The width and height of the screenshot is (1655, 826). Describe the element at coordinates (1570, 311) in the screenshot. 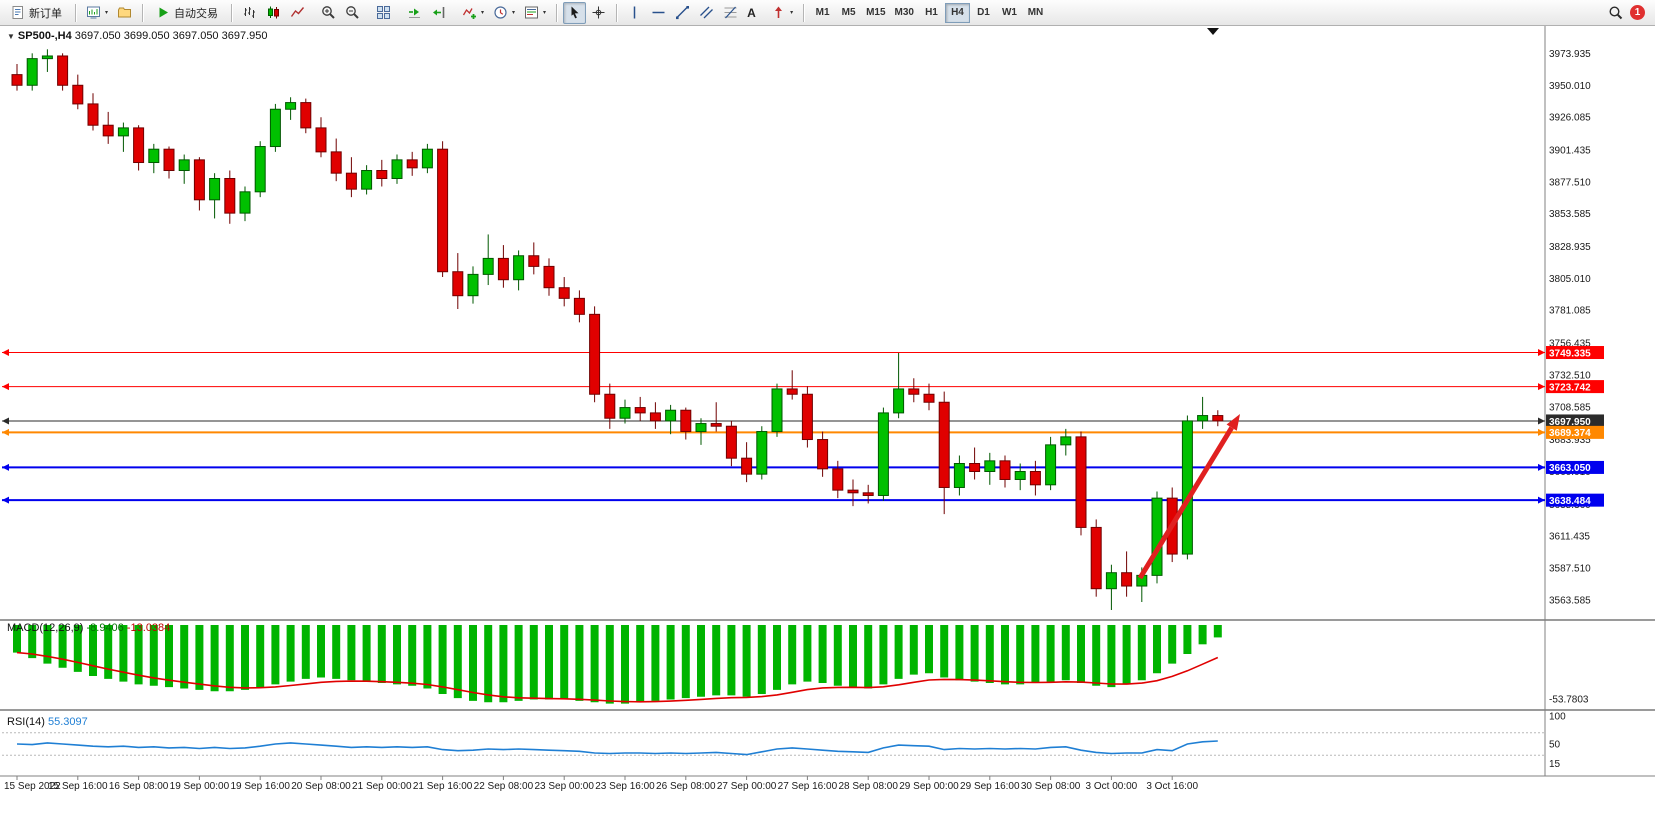

I see `price-tick-label: 3781.085` at that location.